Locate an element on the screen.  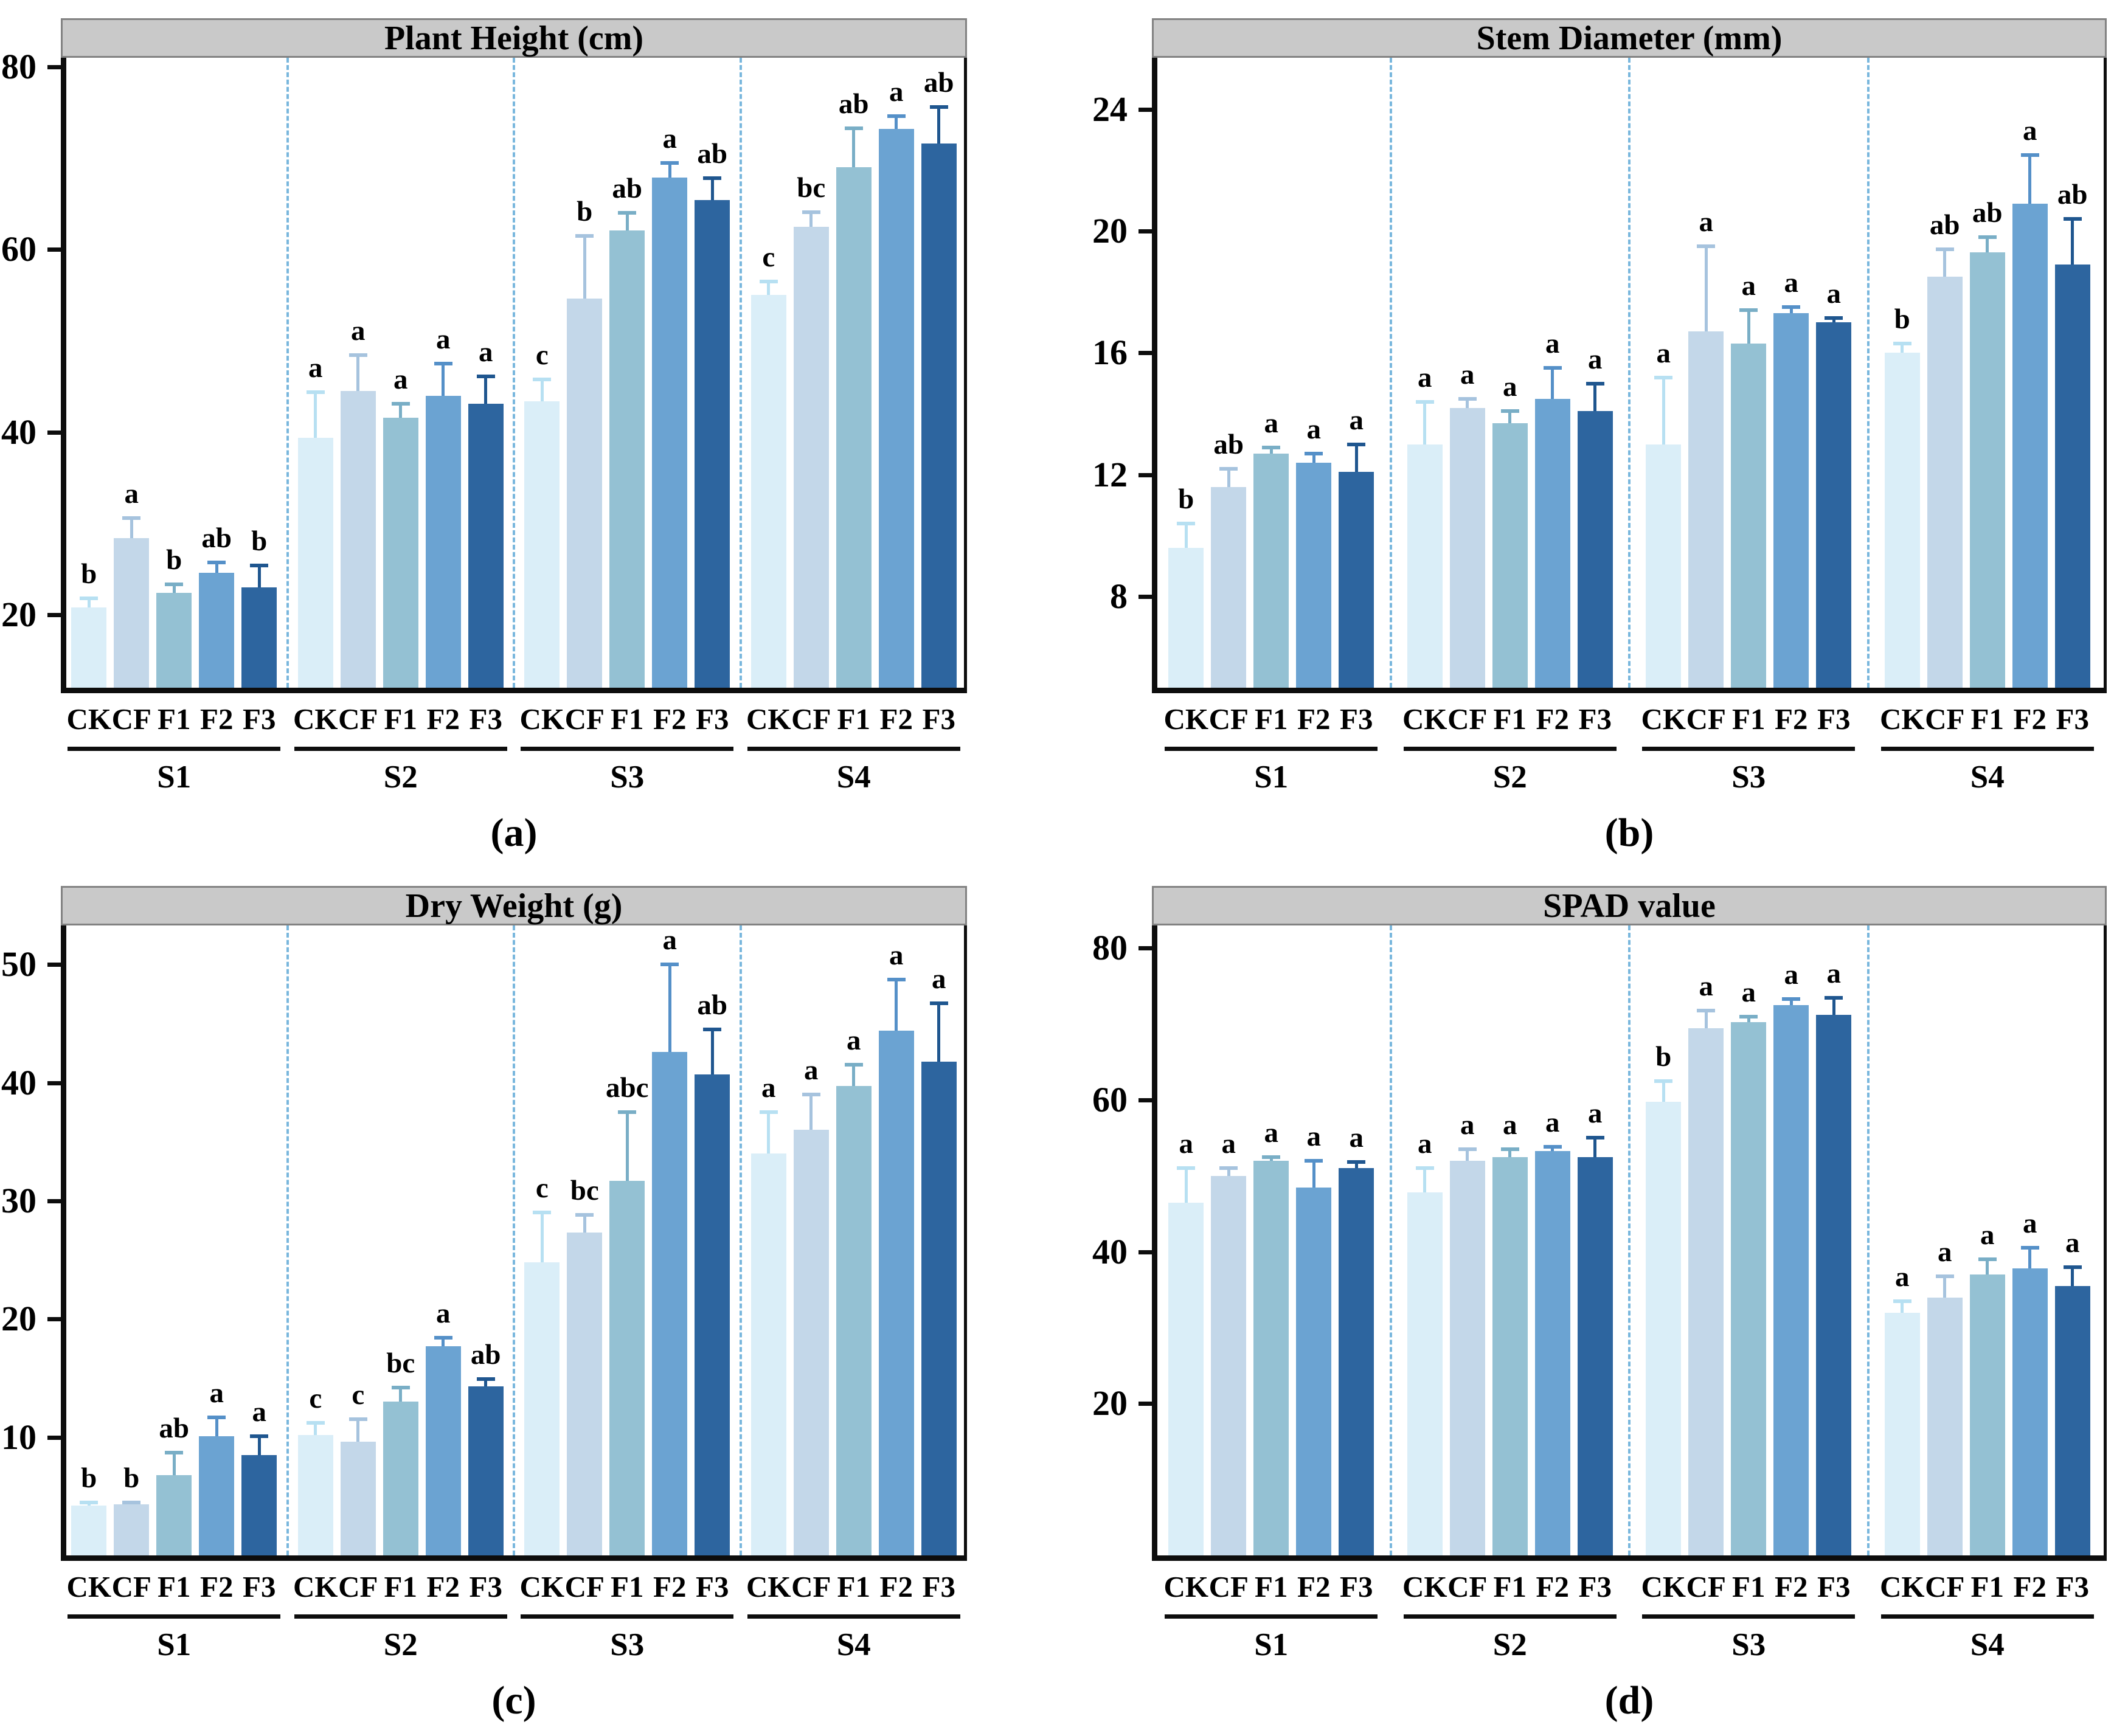
x-series-label: CF is located at coordinates (811, 719).